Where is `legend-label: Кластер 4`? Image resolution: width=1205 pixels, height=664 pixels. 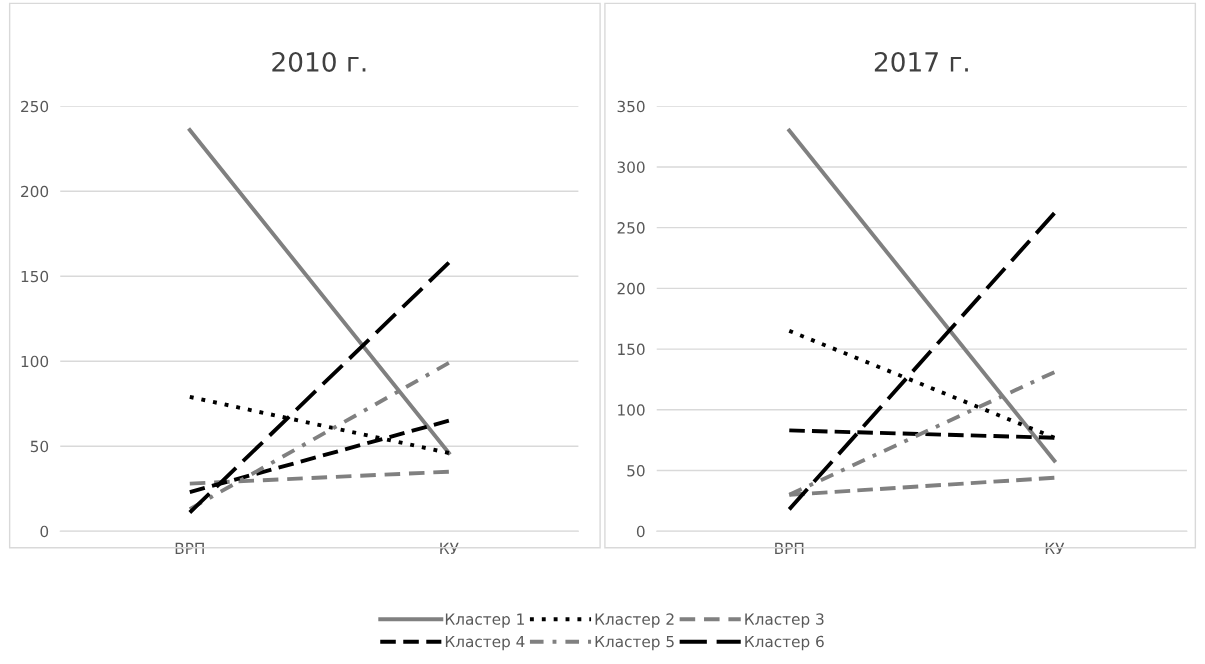
legend-label: Кластер 4 is located at coordinates (485, 643).